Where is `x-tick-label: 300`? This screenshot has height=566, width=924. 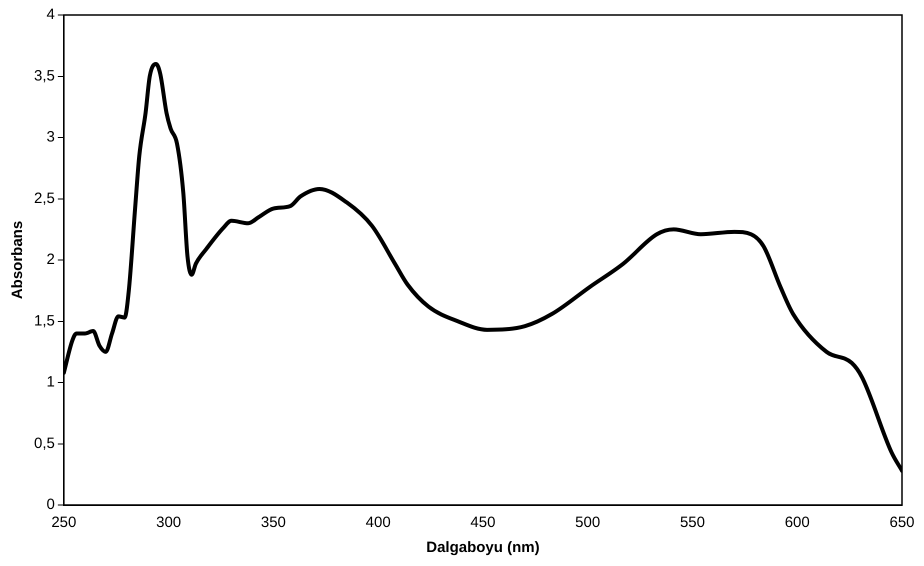
x-tick-label: 300 is located at coordinates (169, 523).